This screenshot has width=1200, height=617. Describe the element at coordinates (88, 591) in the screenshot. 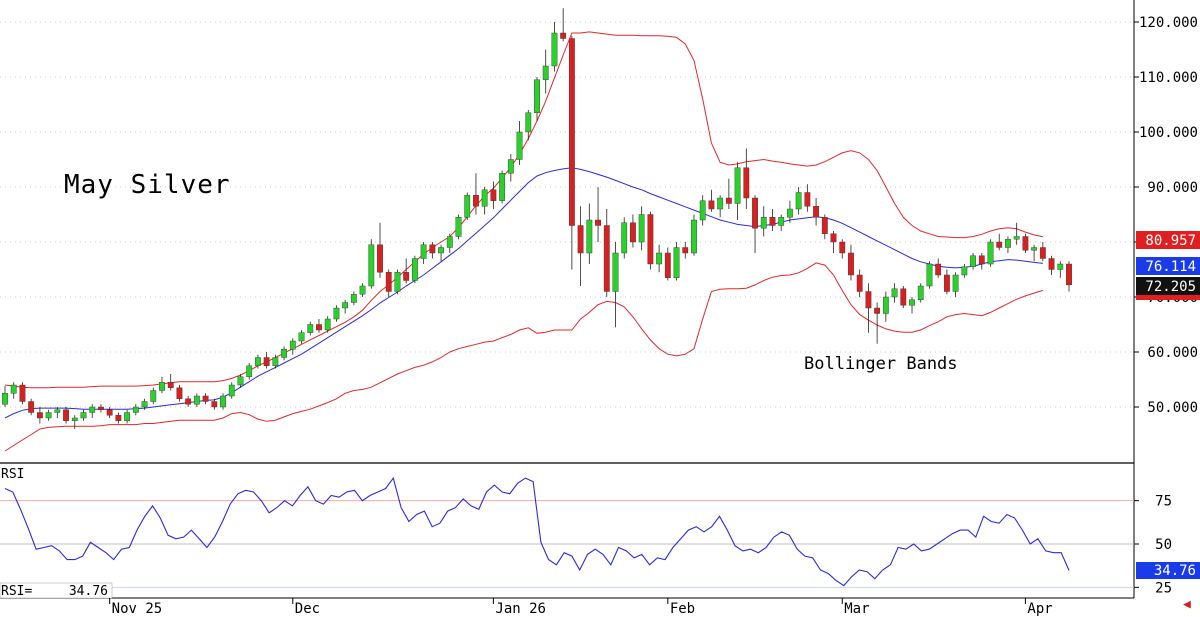

I see `rsi-readout-value: 34.76` at that location.